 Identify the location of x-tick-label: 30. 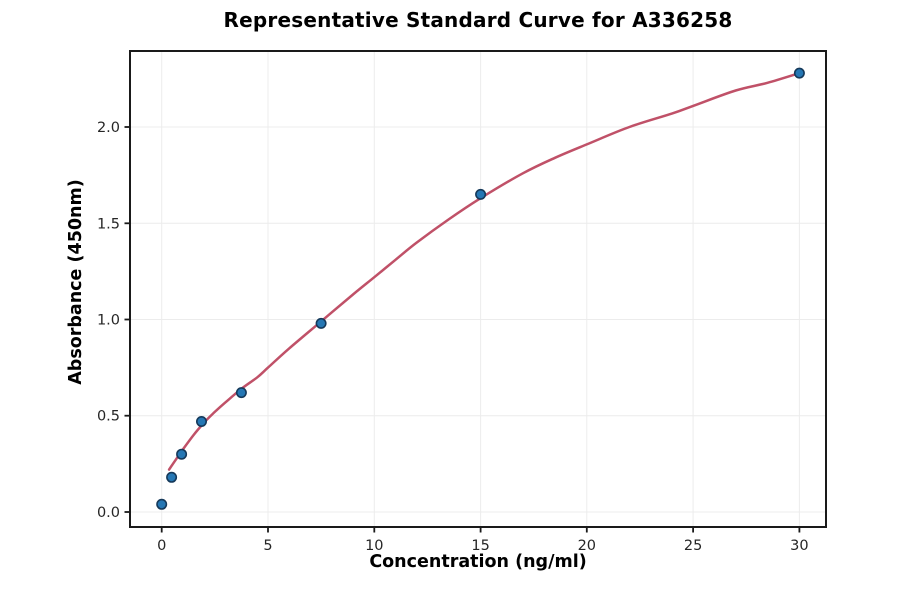
(799, 546).